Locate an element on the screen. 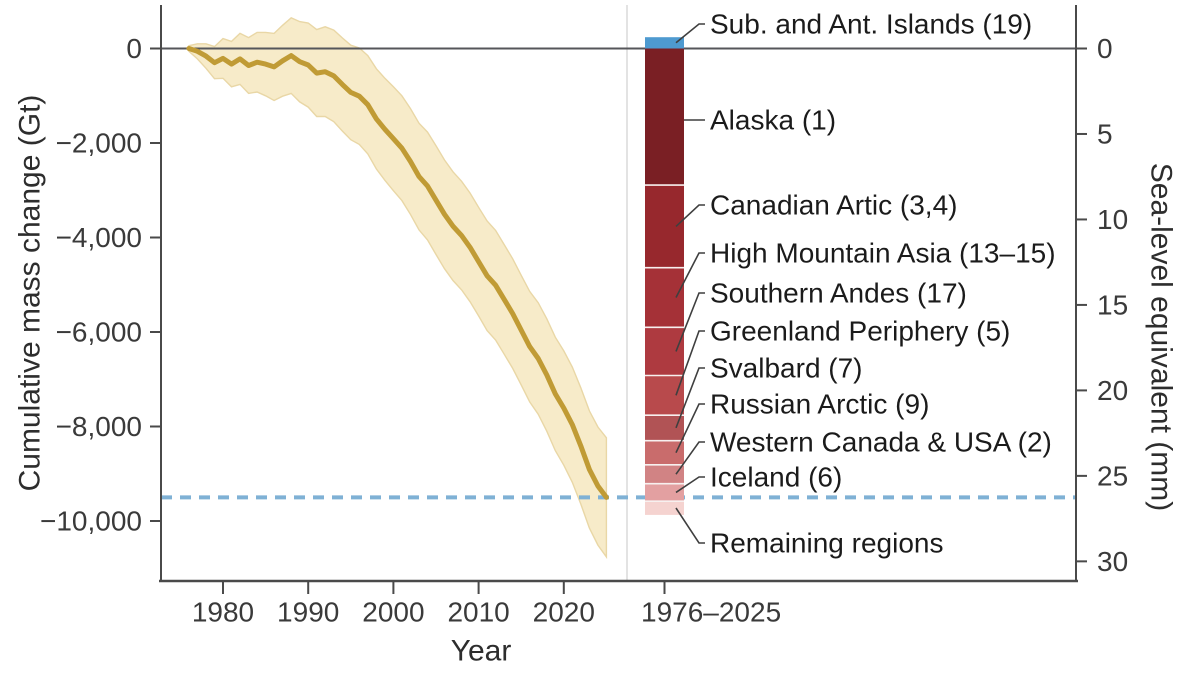 The height and width of the screenshot is (675, 1200). left-tick-label: −10,000 is located at coordinates (91, 521).